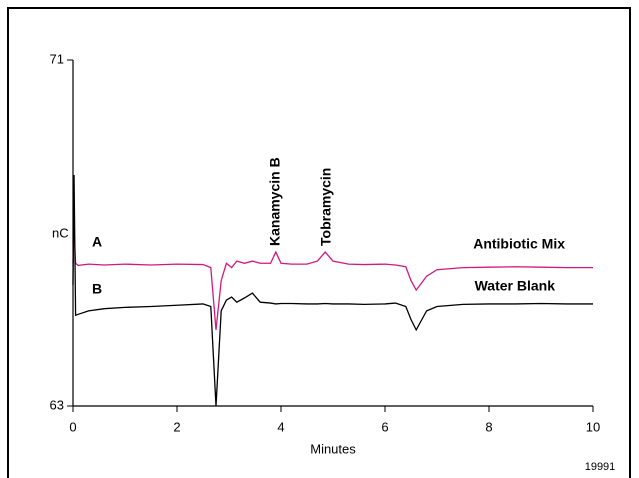  Describe the element at coordinates (593, 426) in the screenshot. I see `x-tick-label: 10` at that location.